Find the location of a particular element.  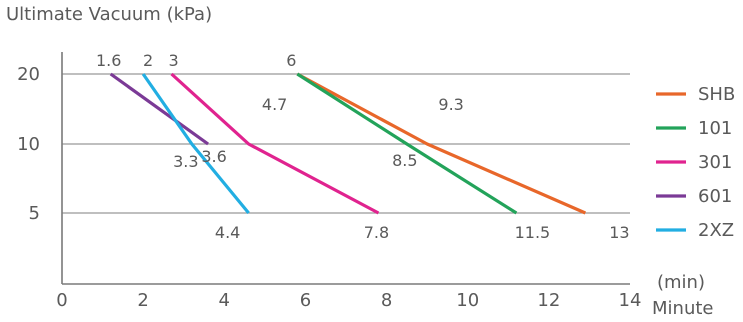

data-label: 7.8 is located at coordinates (376, 232).